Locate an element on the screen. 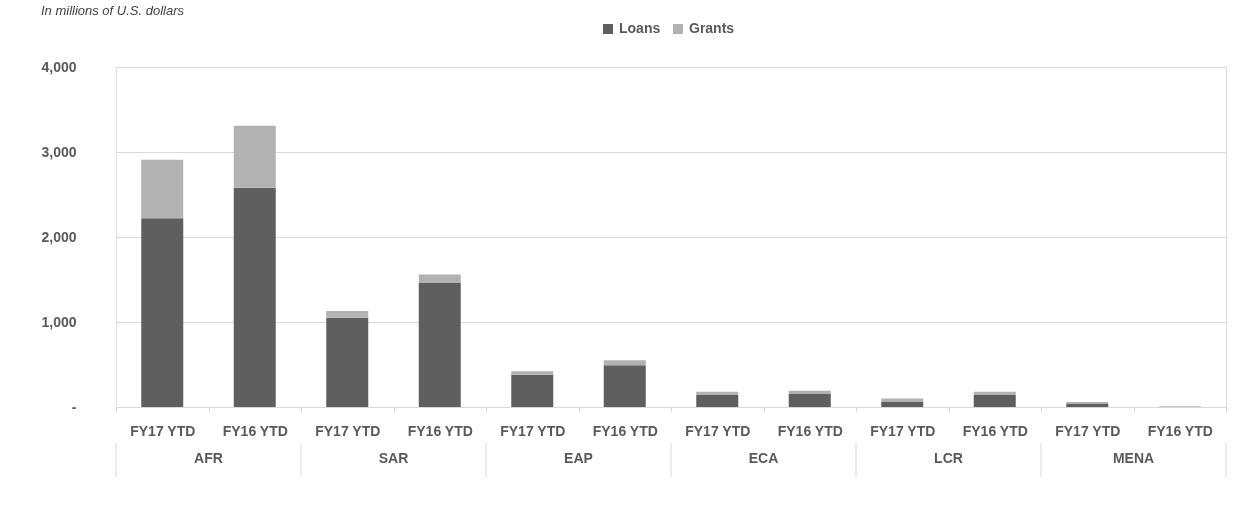 The height and width of the screenshot is (531, 1249). y-tick-label: 1,000 is located at coordinates (59, 321).